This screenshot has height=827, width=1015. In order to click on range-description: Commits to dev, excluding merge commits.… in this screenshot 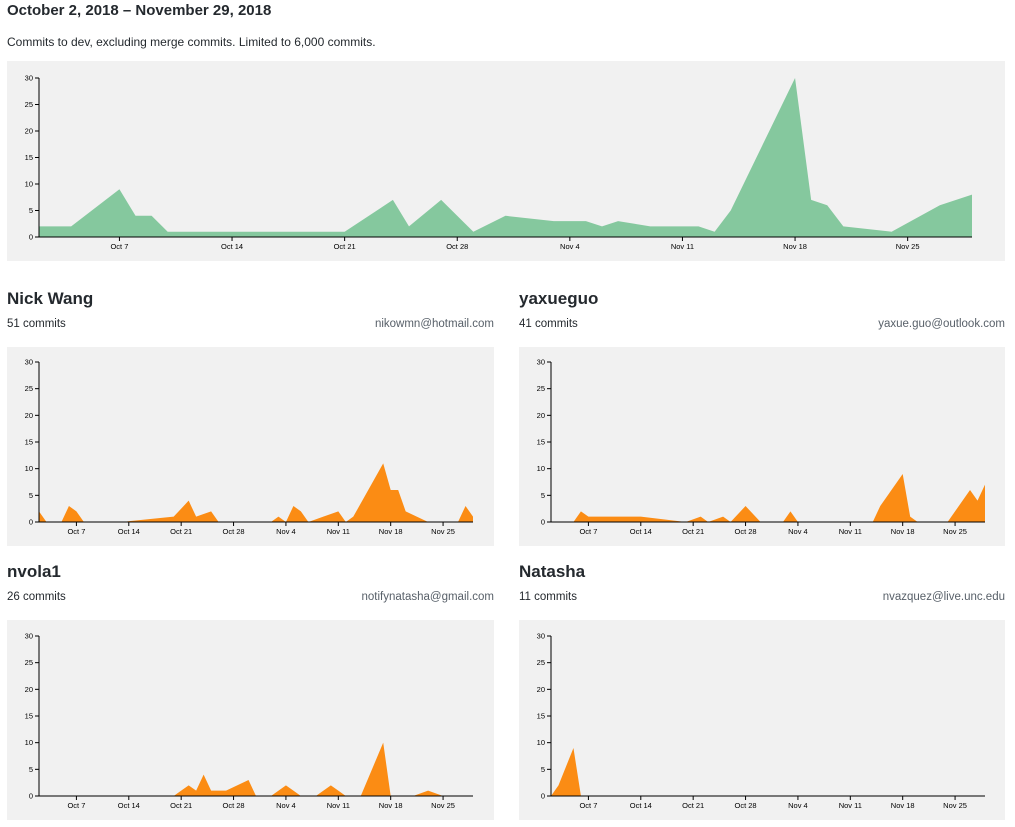, I will do `click(191, 42)`.